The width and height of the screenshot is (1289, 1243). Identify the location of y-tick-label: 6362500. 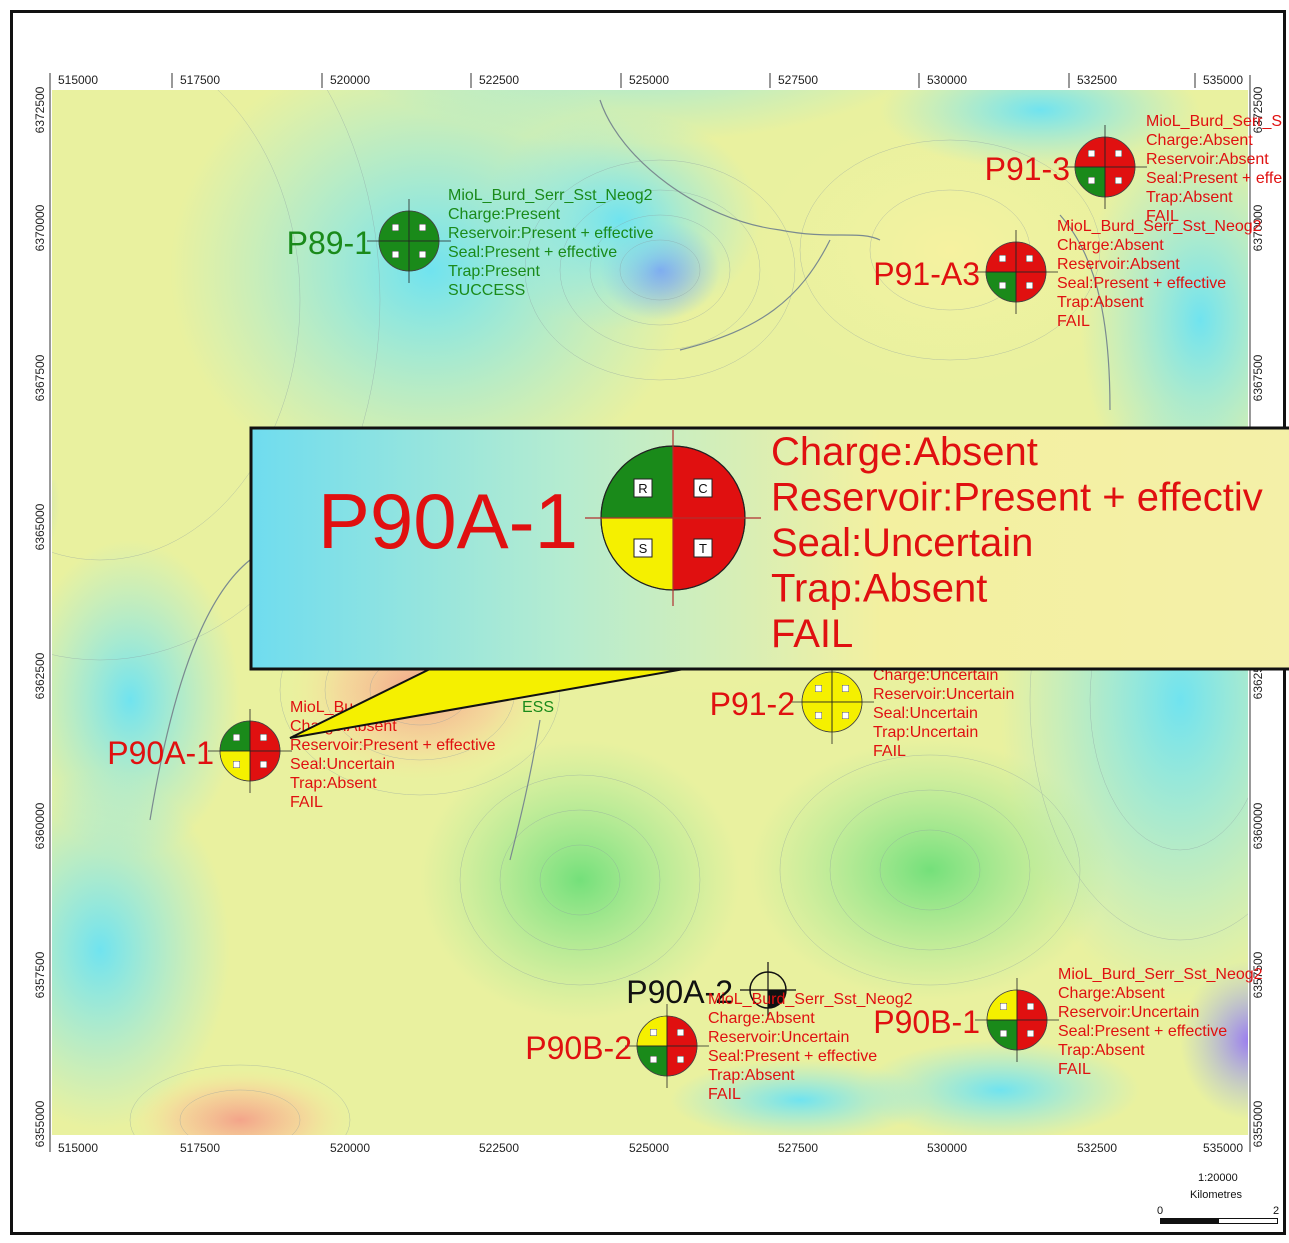
(40, 675).